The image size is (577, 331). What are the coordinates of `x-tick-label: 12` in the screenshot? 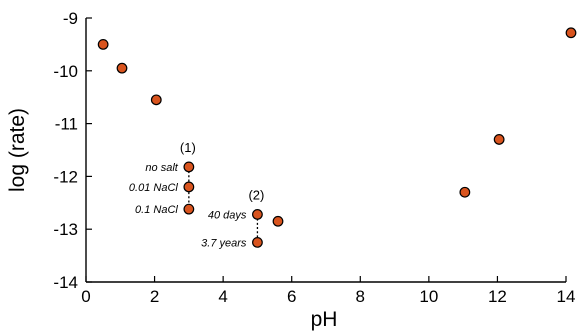 It's located at (497, 296).